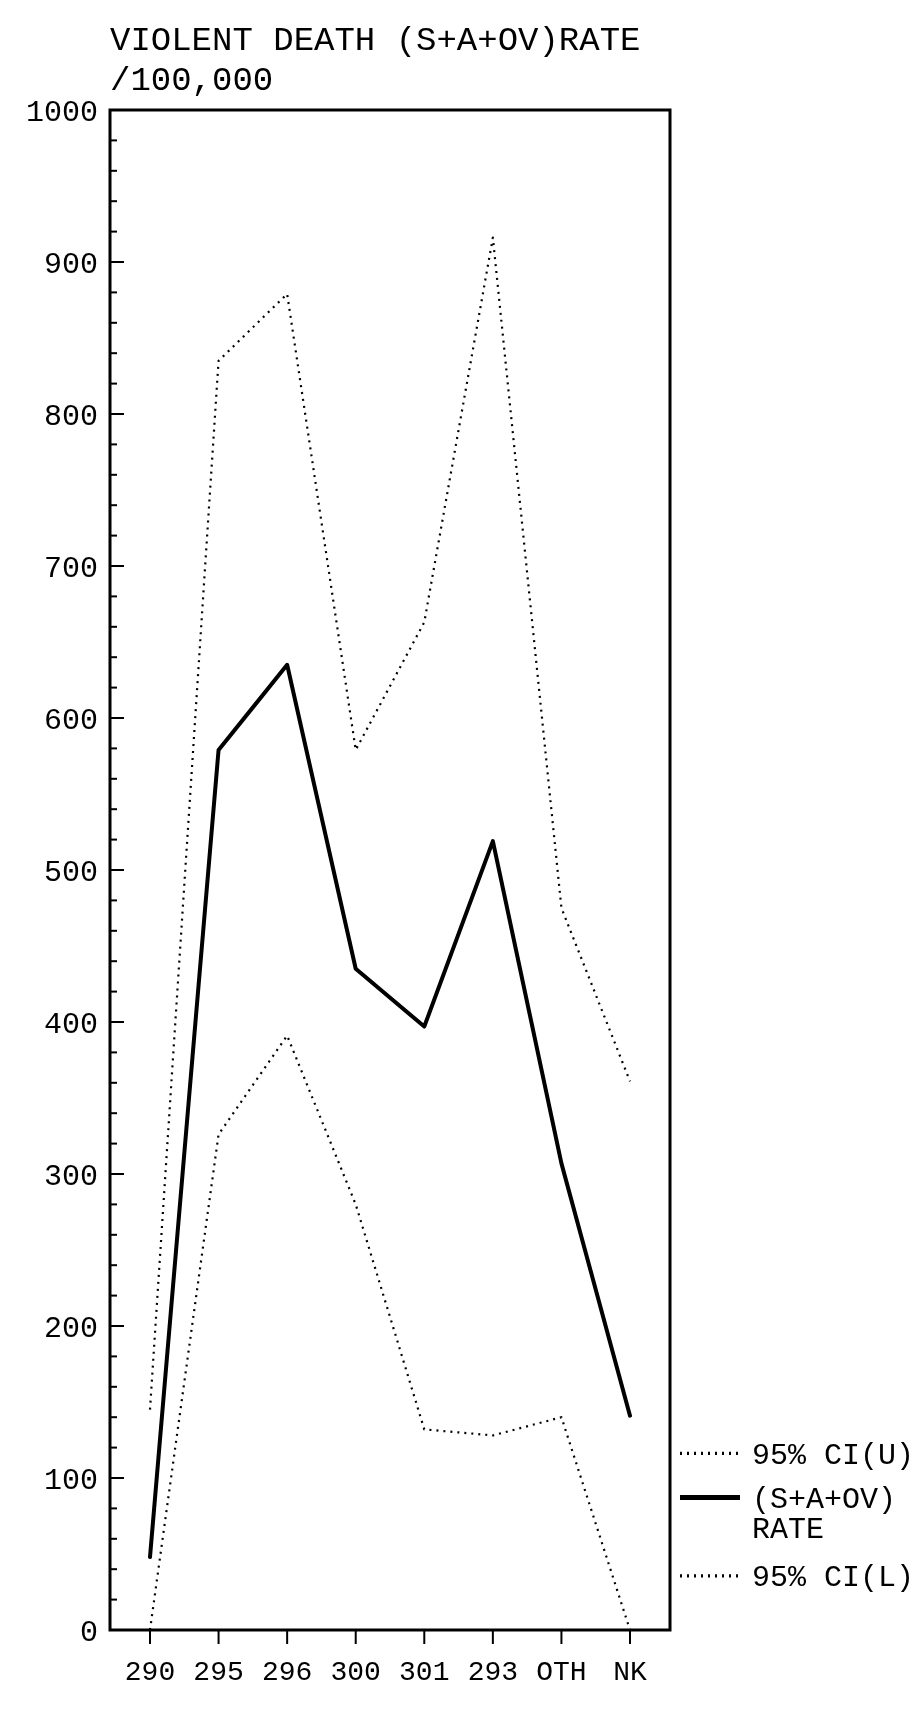  Describe the element at coordinates (493, 1672) in the screenshot. I see `x-tick-label: 293` at that location.